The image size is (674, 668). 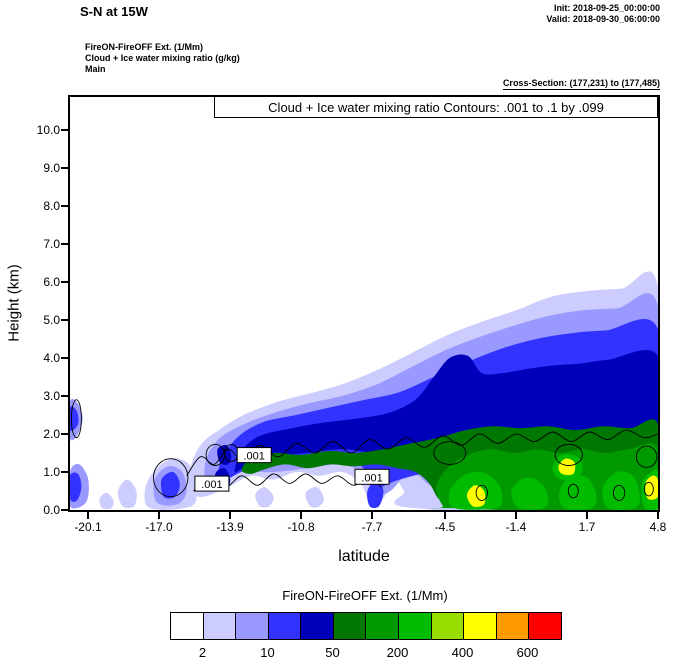 What do you see at coordinates (606, 8) in the screenshot?
I see `init-time: Init: 2018-09-25_00:00:00` at bounding box center [606, 8].